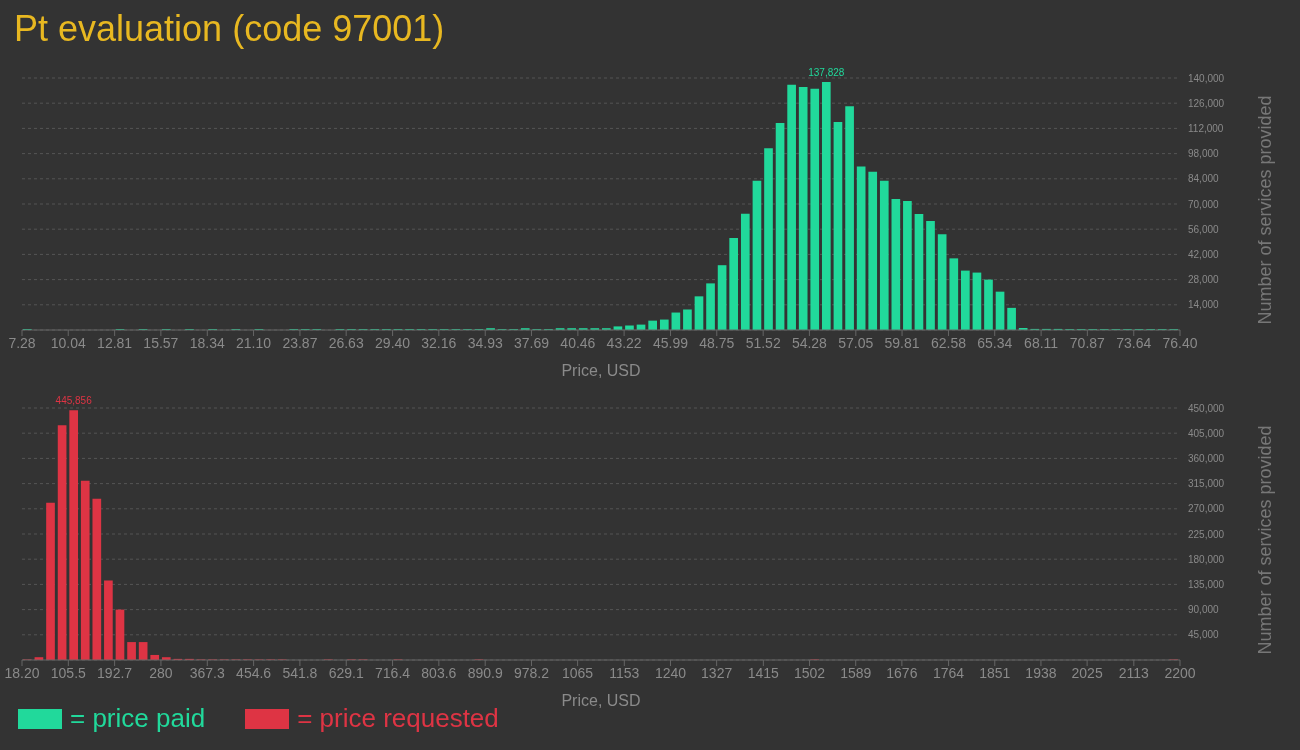  I want to click on x-tick-label: 34.93, so click(485, 342).